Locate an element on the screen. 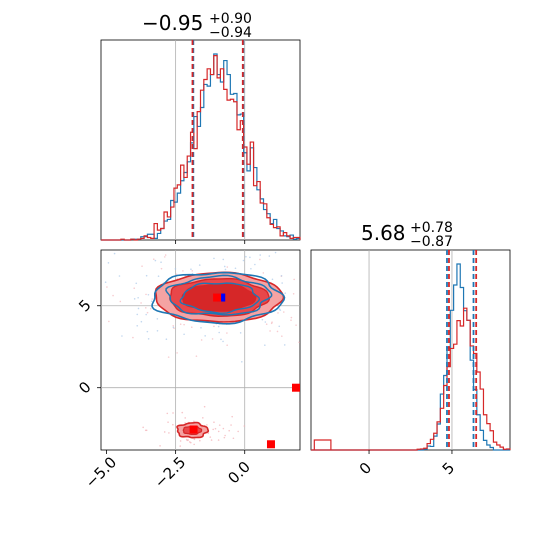 The image size is (550, 550). histogram-y-title-minus: −0.87 is located at coordinates (431, 242).